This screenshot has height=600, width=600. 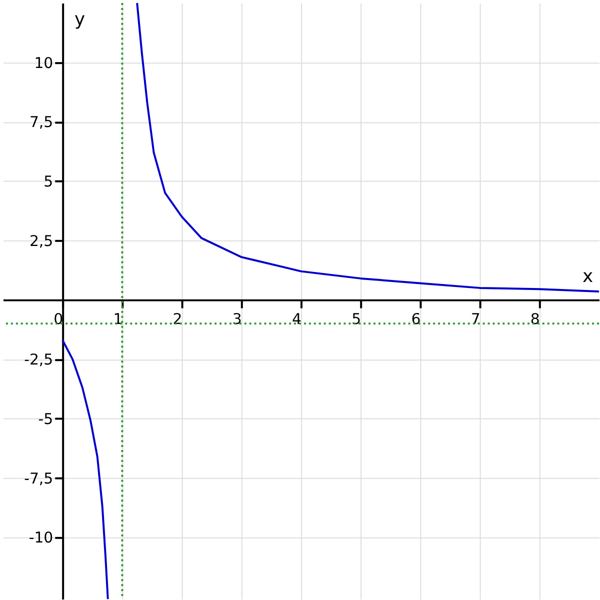 What do you see at coordinates (39, 478) in the screenshot?
I see `y-tick-label: -7,5` at bounding box center [39, 478].